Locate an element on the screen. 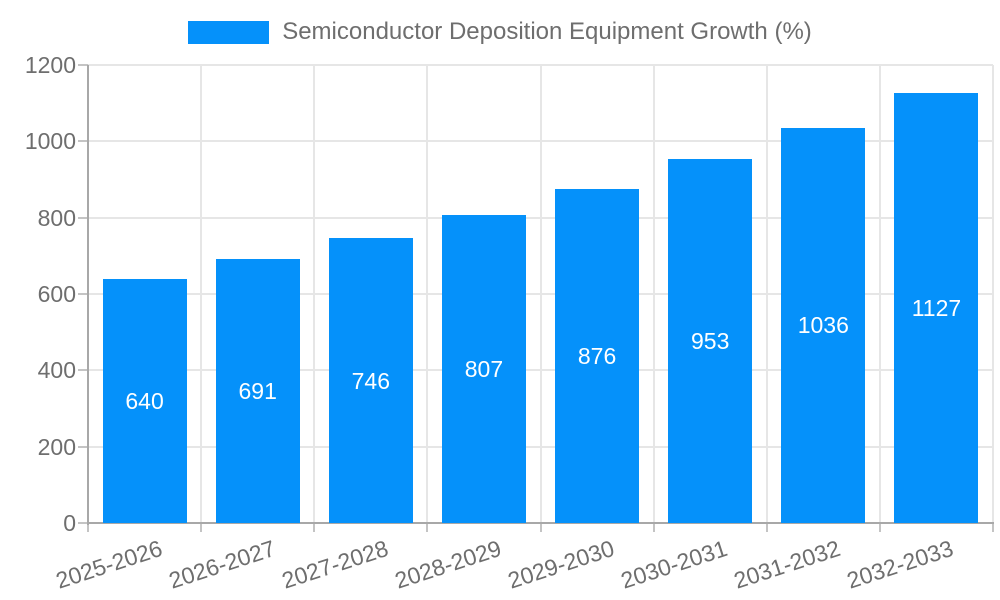  bar: 640 is located at coordinates (144, 400).